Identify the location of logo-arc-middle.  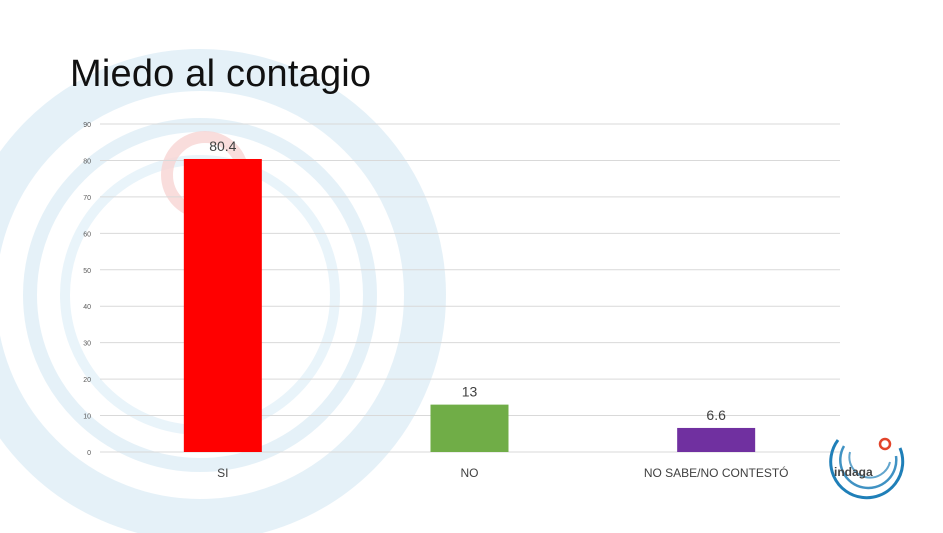
(868, 467).